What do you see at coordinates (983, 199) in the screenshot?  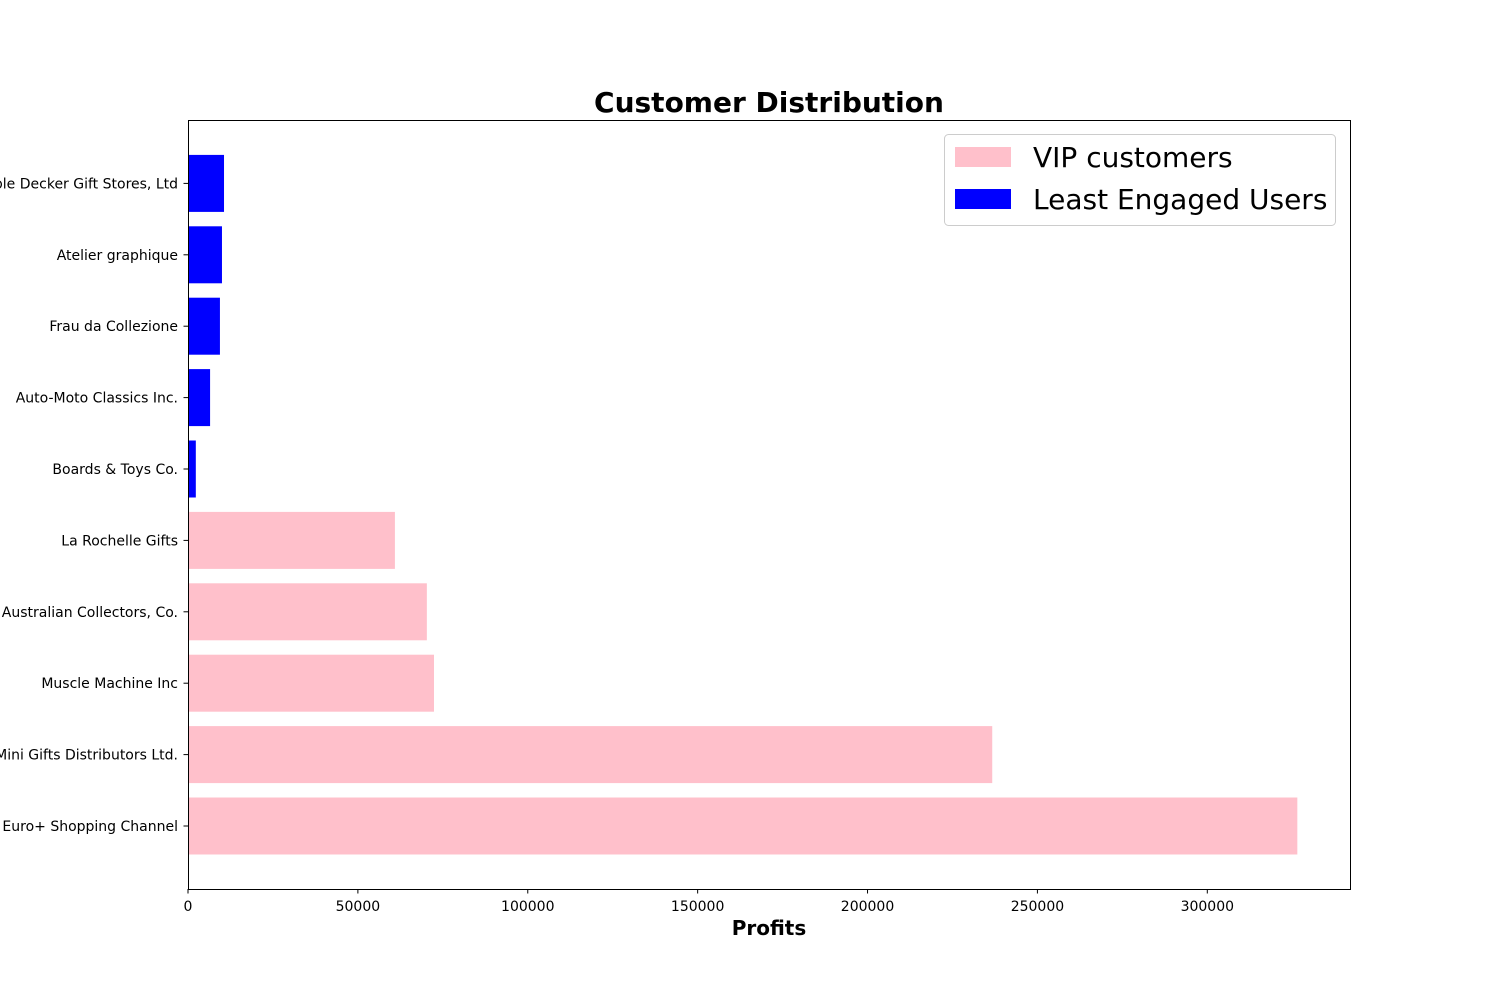 I see `legend-swatch-least-engaged` at bounding box center [983, 199].